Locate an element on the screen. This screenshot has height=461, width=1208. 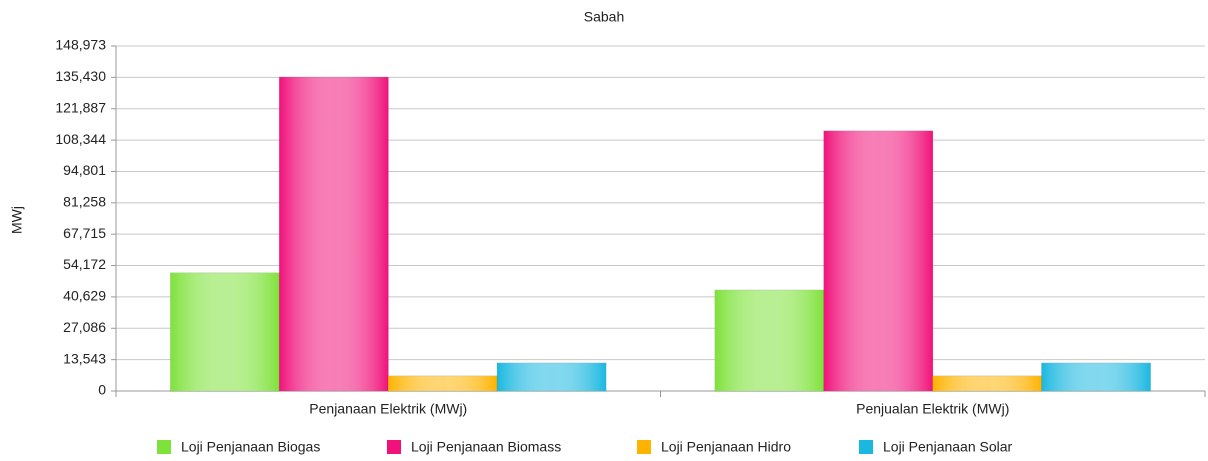
chart-title: Sabah is located at coordinates (604, 17).